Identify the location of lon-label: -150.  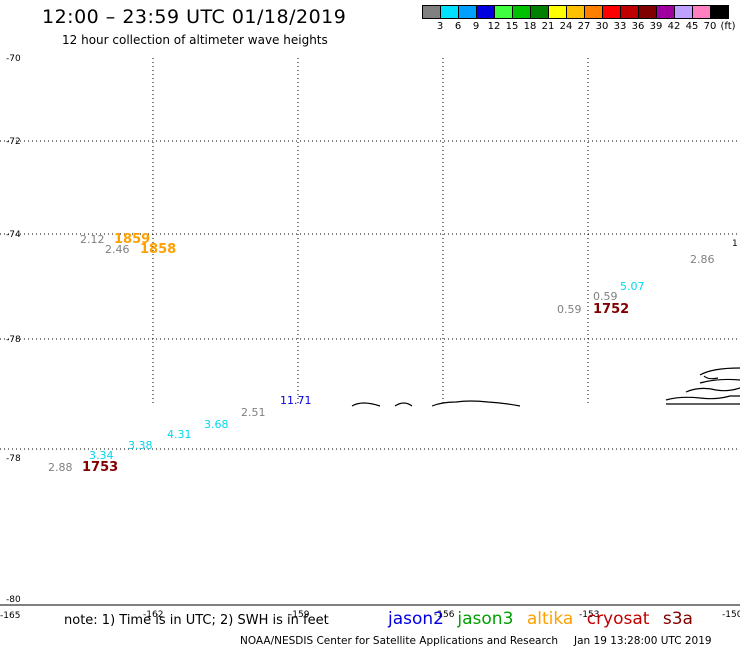
(731, 615).